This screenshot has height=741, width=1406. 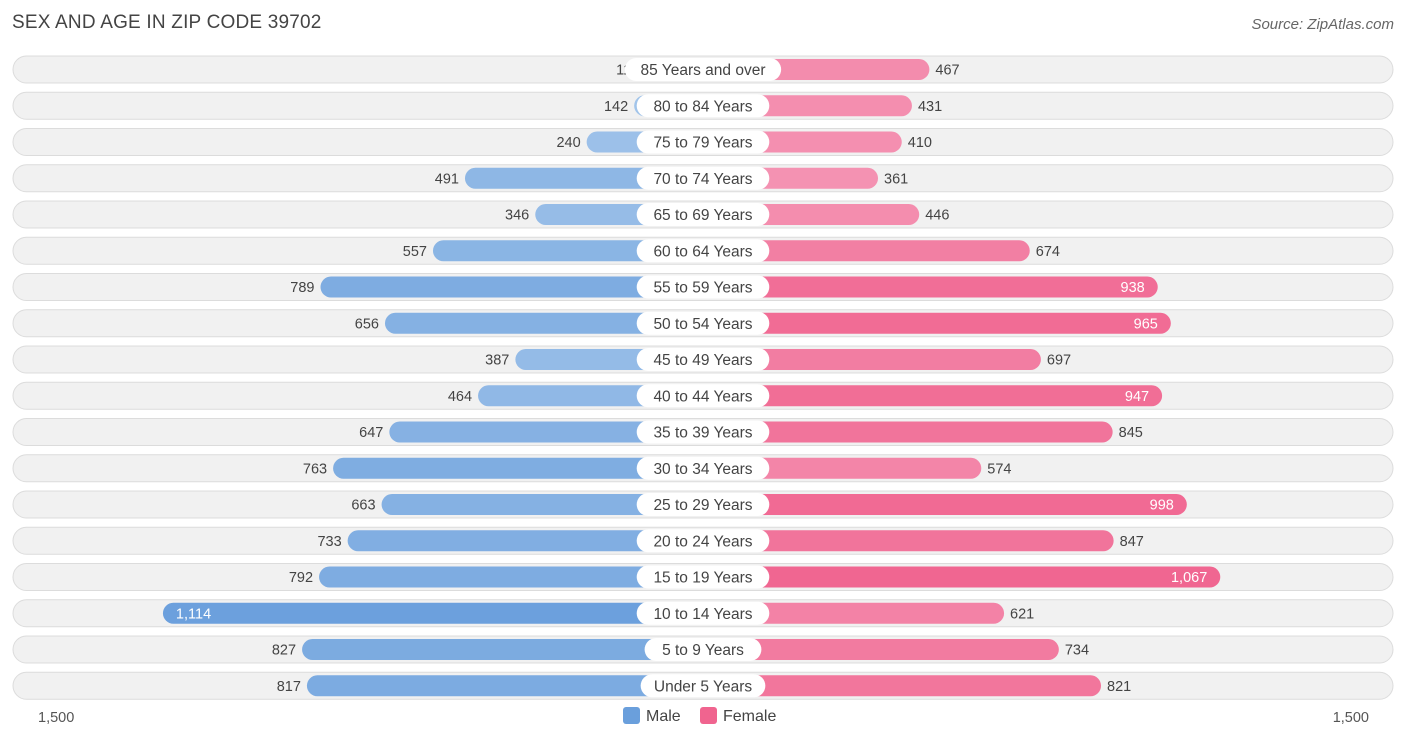 I want to click on category-label: 65 to 69 Years, so click(x=702, y=215).